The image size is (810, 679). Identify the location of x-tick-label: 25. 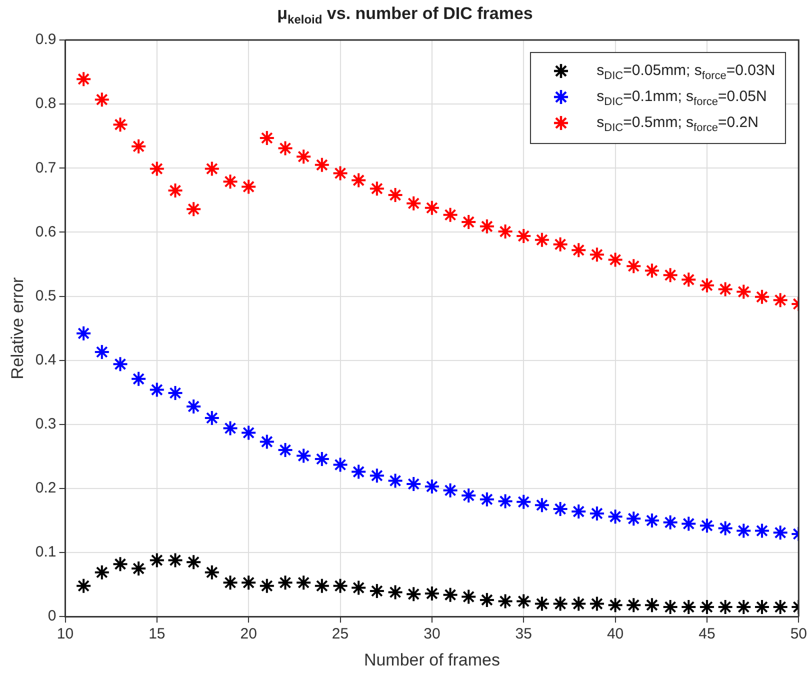
(340, 634).